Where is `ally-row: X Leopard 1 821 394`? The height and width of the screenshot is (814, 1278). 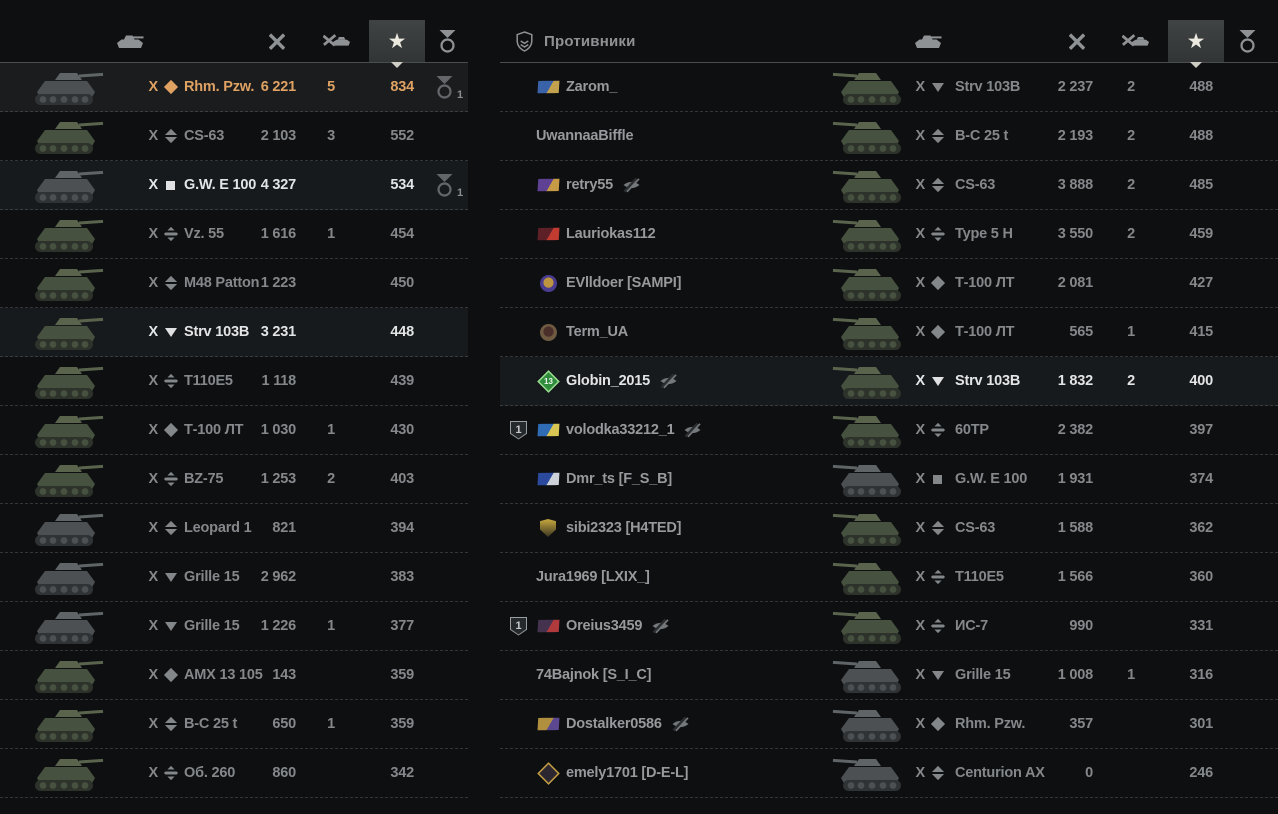 ally-row: X Leopard 1 821 394 is located at coordinates (234, 528).